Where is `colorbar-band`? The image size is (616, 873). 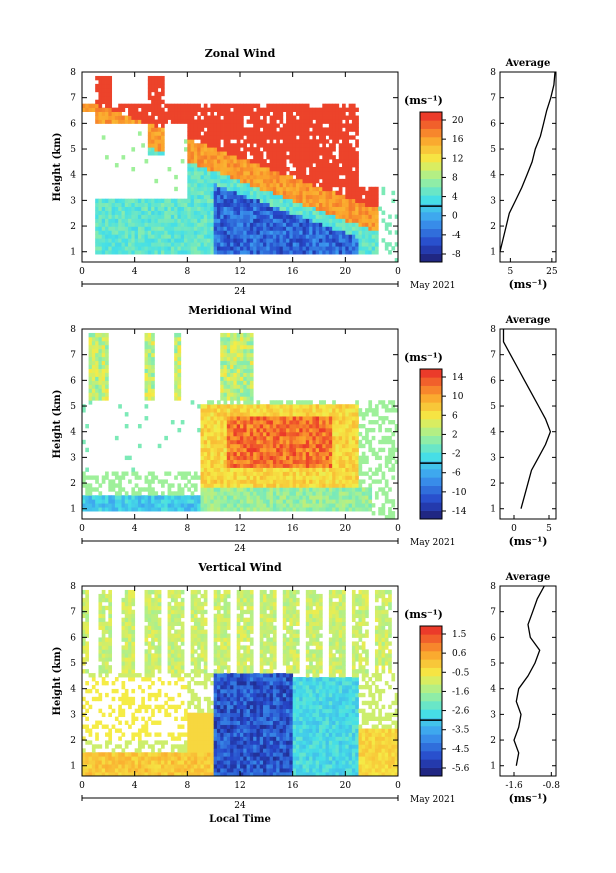 colorbar-band is located at coordinates (431, 431).